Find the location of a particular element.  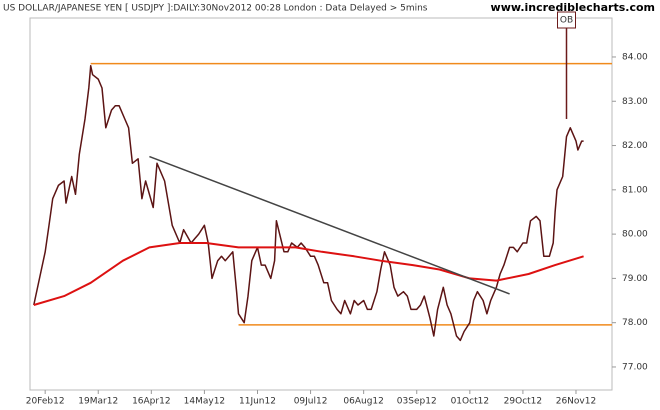

x-tick-label: 11Jun12 is located at coordinates (257, 402).